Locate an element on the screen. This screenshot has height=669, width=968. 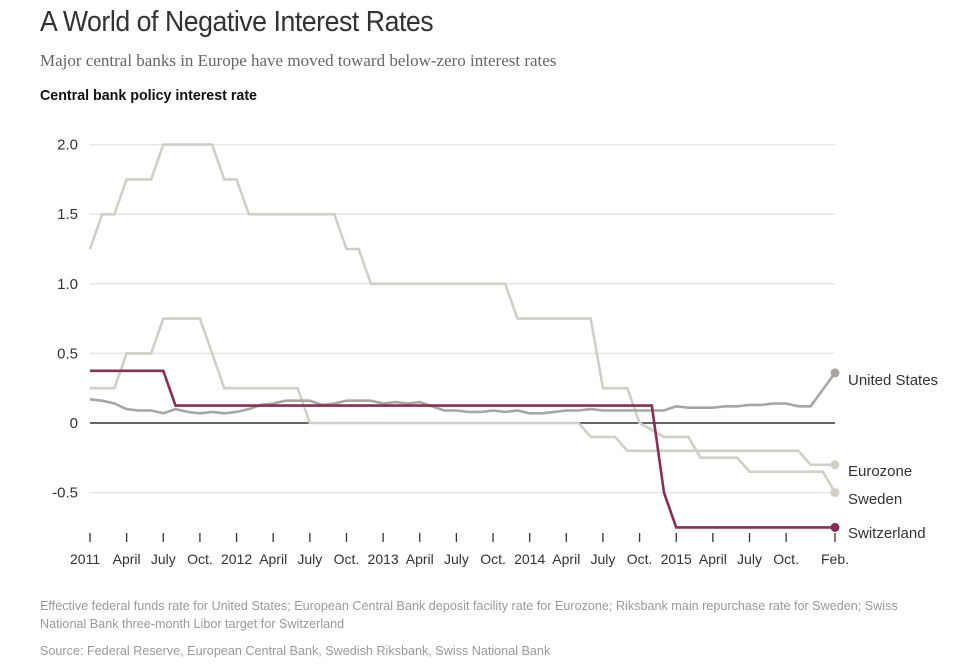
y-tick-label: 0.5 is located at coordinates (67, 353).